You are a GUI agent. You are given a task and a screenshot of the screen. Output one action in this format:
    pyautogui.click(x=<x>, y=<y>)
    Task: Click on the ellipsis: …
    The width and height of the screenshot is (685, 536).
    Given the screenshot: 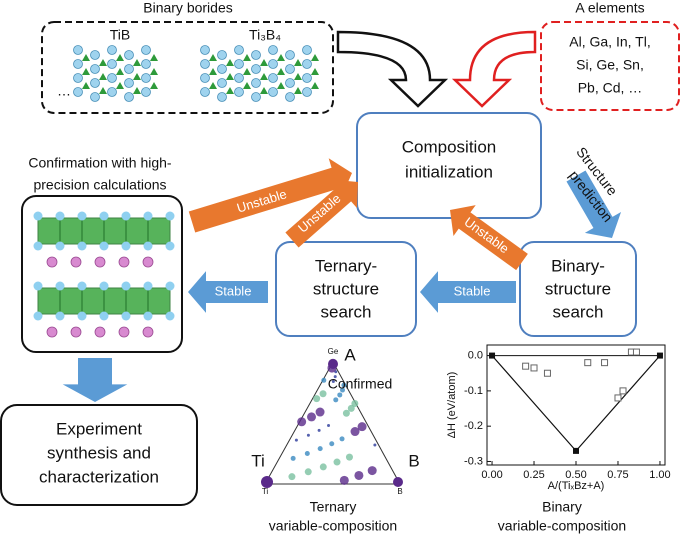 What is the action you would take?
    pyautogui.click(x=64, y=91)
    